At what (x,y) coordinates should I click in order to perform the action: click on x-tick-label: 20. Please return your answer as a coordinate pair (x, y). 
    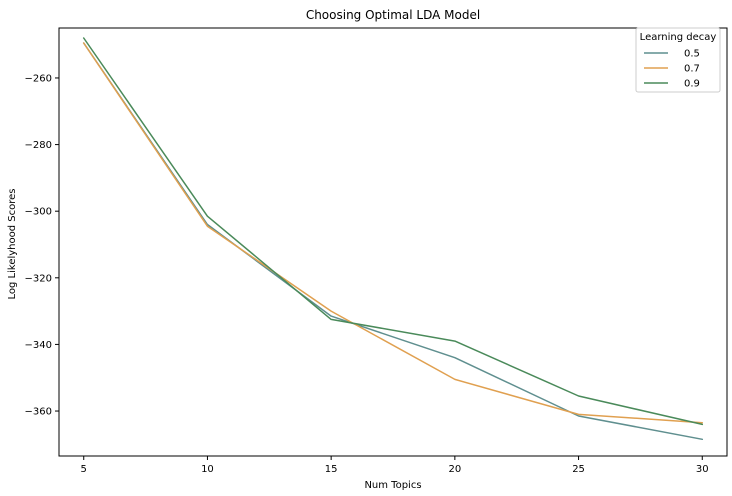
    Looking at the image, I should click on (454, 469).